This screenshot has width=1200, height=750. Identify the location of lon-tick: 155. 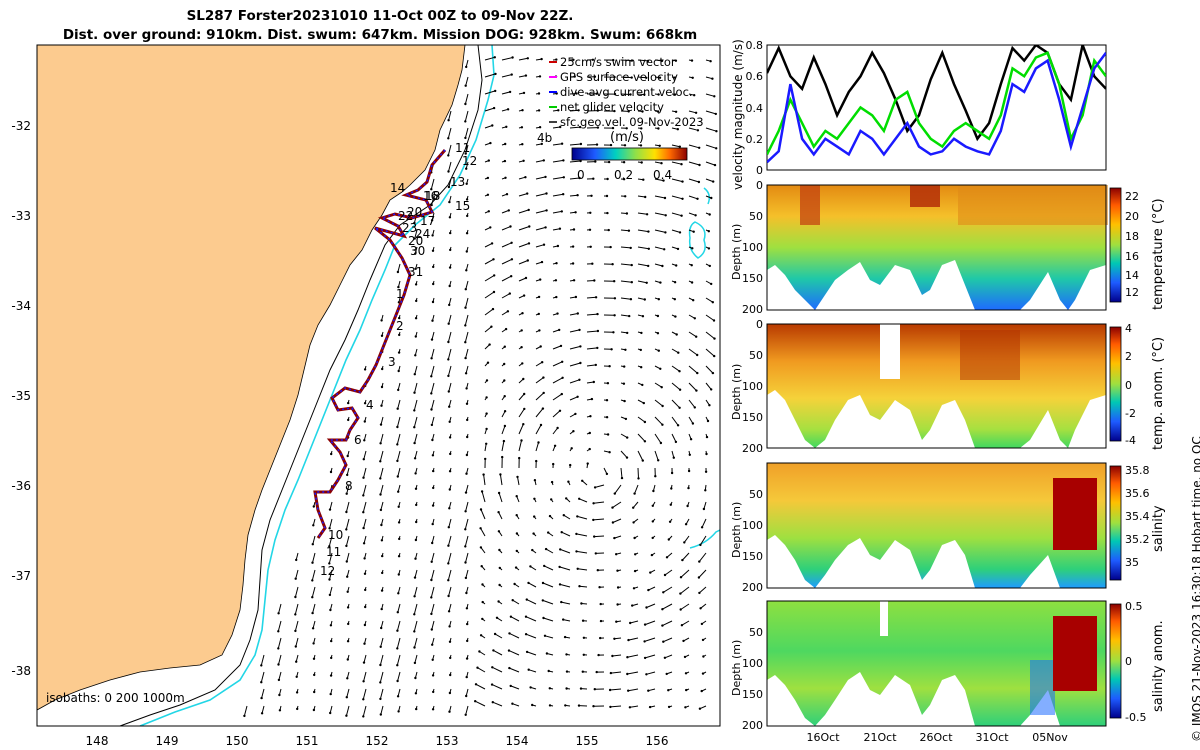
(587, 741).